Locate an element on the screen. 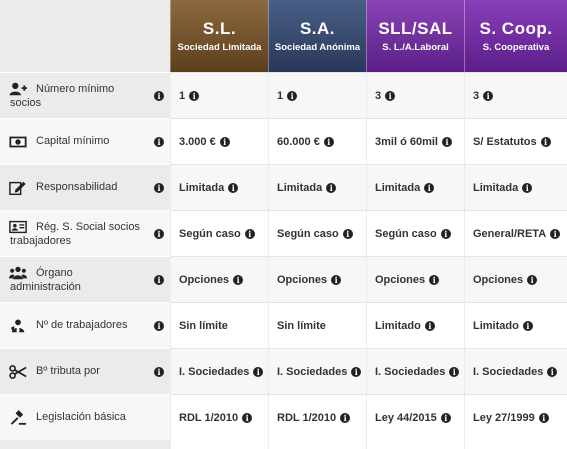 This screenshot has width=567, height=449. row-label-numero-minimo-socios: Número mínimo socios i is located at coordinates (85, 95).